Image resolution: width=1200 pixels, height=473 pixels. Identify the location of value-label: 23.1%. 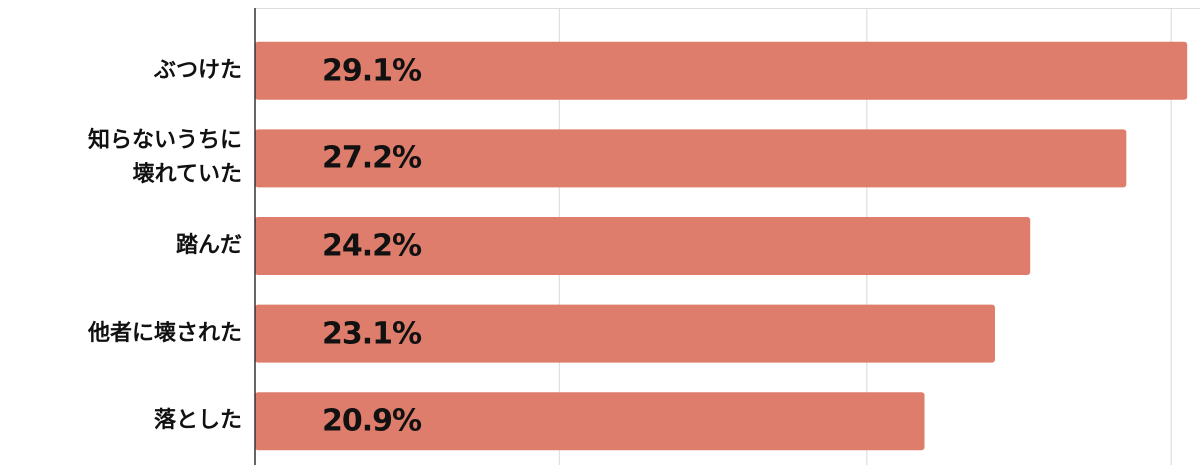
(372, 334).